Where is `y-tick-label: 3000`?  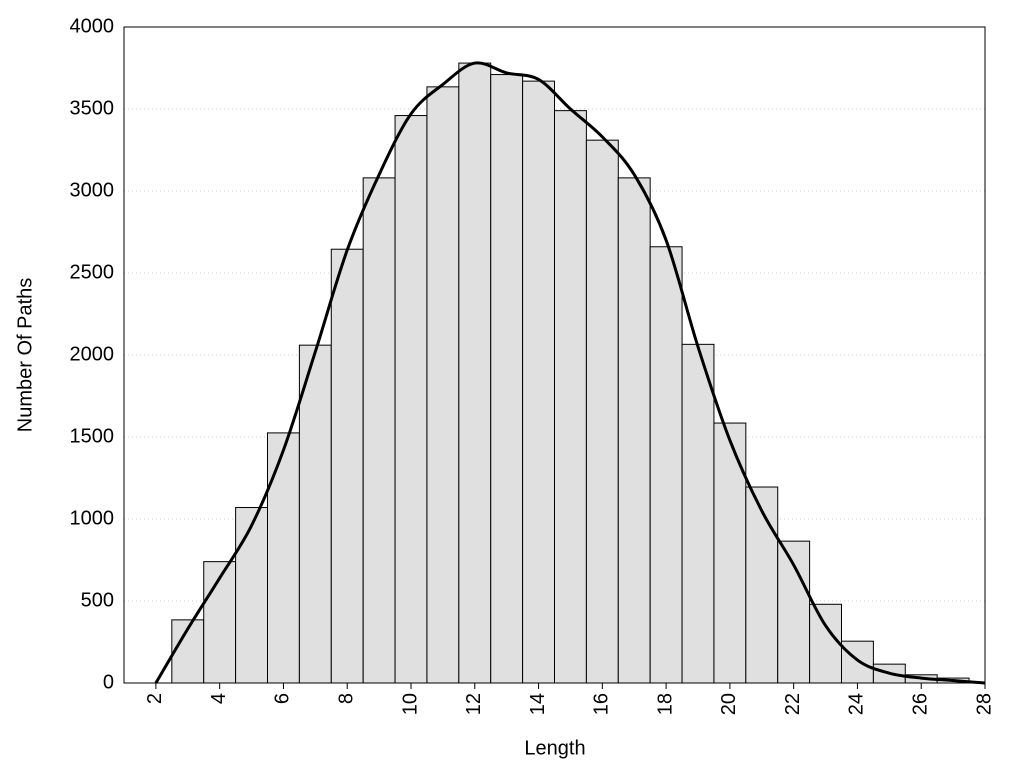
y-tick-label: 3000 is located at coordinates (92, 190).